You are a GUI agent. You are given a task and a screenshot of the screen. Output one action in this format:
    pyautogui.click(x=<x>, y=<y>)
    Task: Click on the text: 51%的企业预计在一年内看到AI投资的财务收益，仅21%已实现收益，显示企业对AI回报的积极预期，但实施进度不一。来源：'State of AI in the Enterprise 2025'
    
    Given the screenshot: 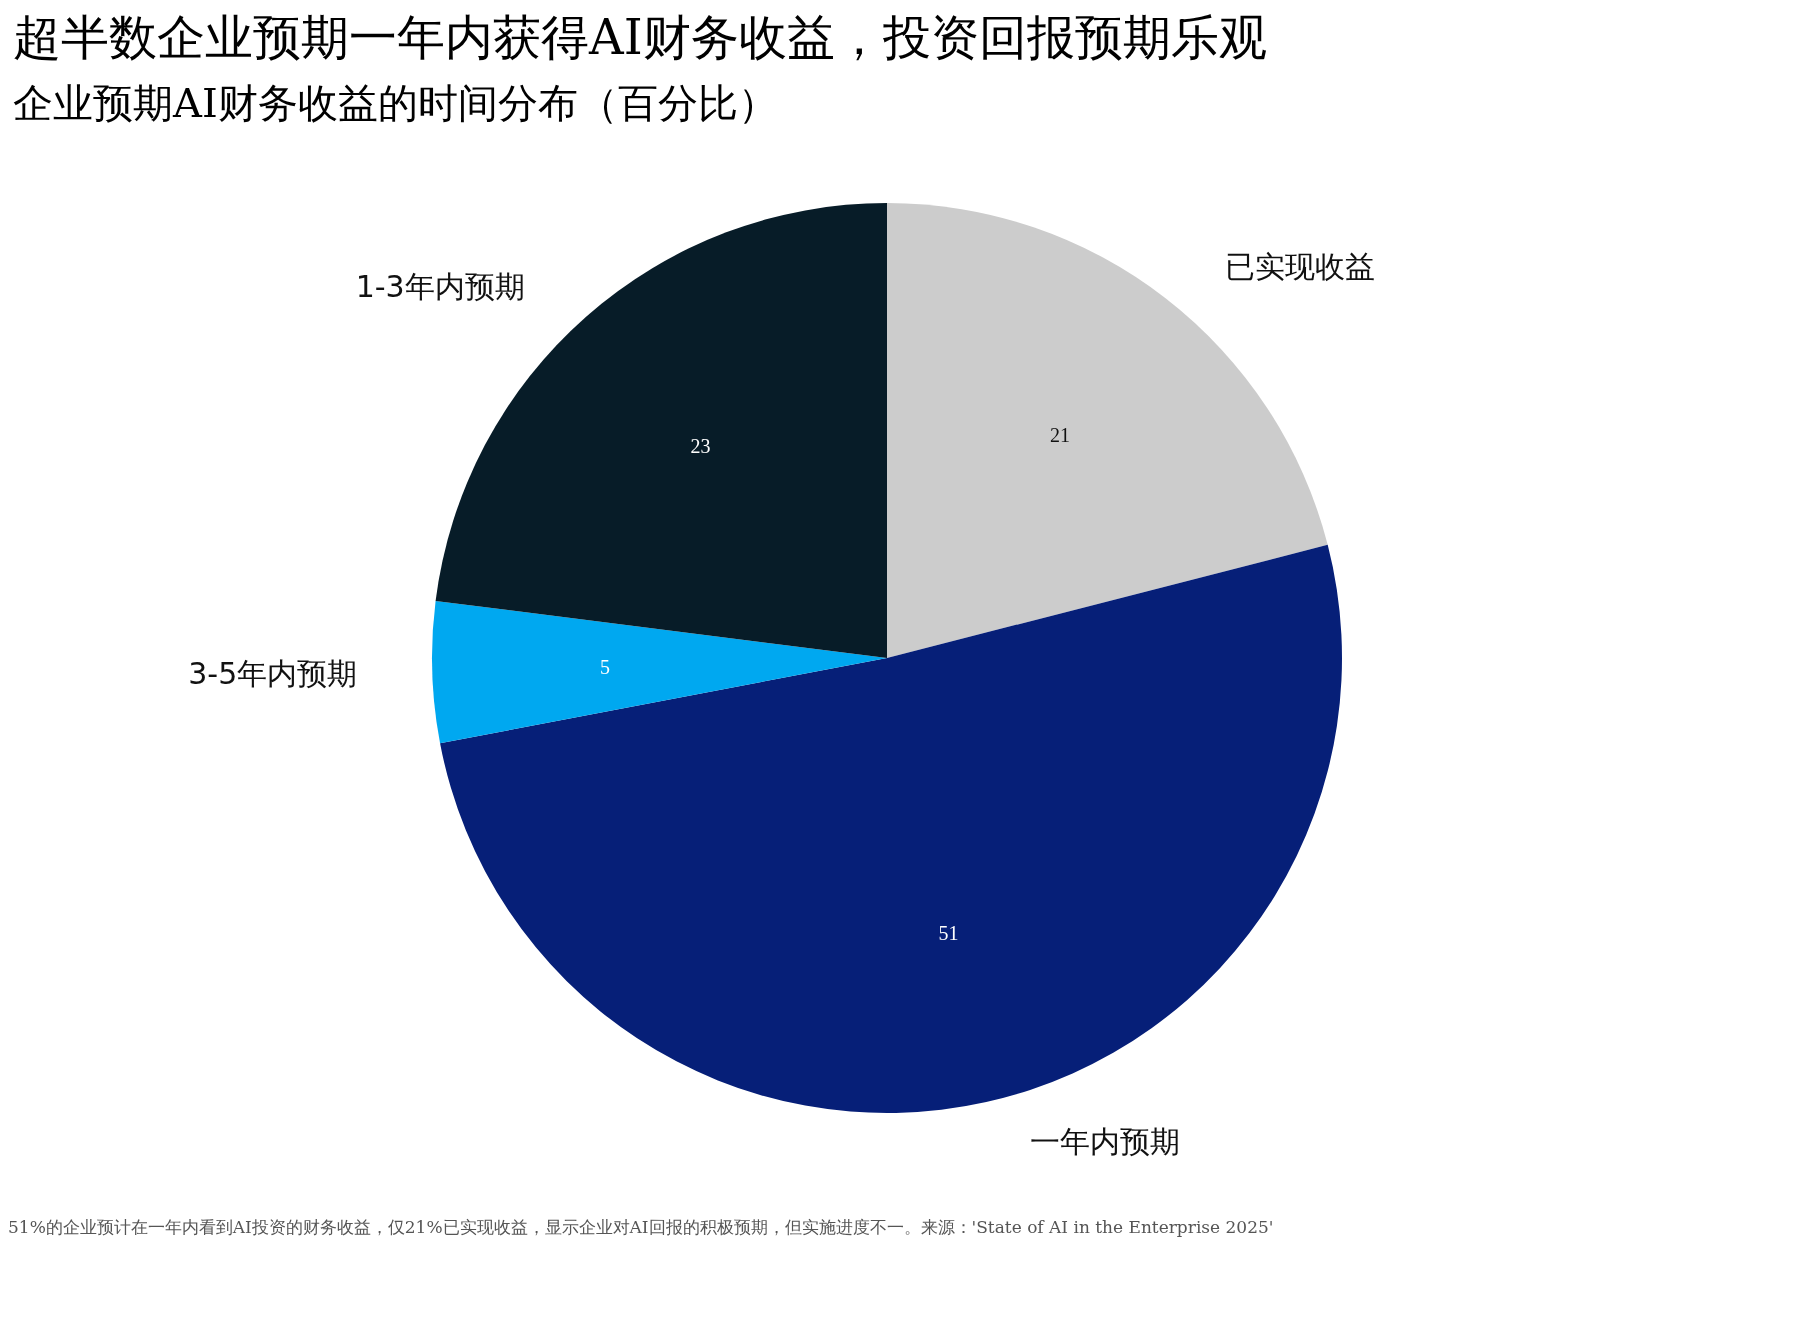 What is the action you would take?
    pyautogui.click(x=641, y=1226)
    